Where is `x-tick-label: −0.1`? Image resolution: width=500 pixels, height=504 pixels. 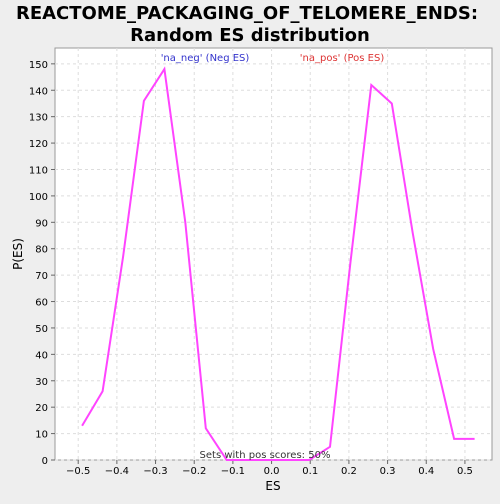 x-tick-label: −0.1 is located at coordinates (233, 471).